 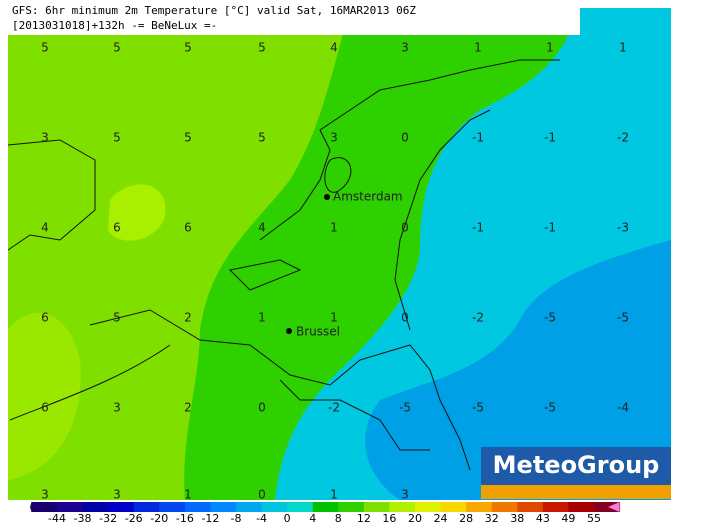 I want to click on colorbar-label: -12, so click(x=210, y=518).